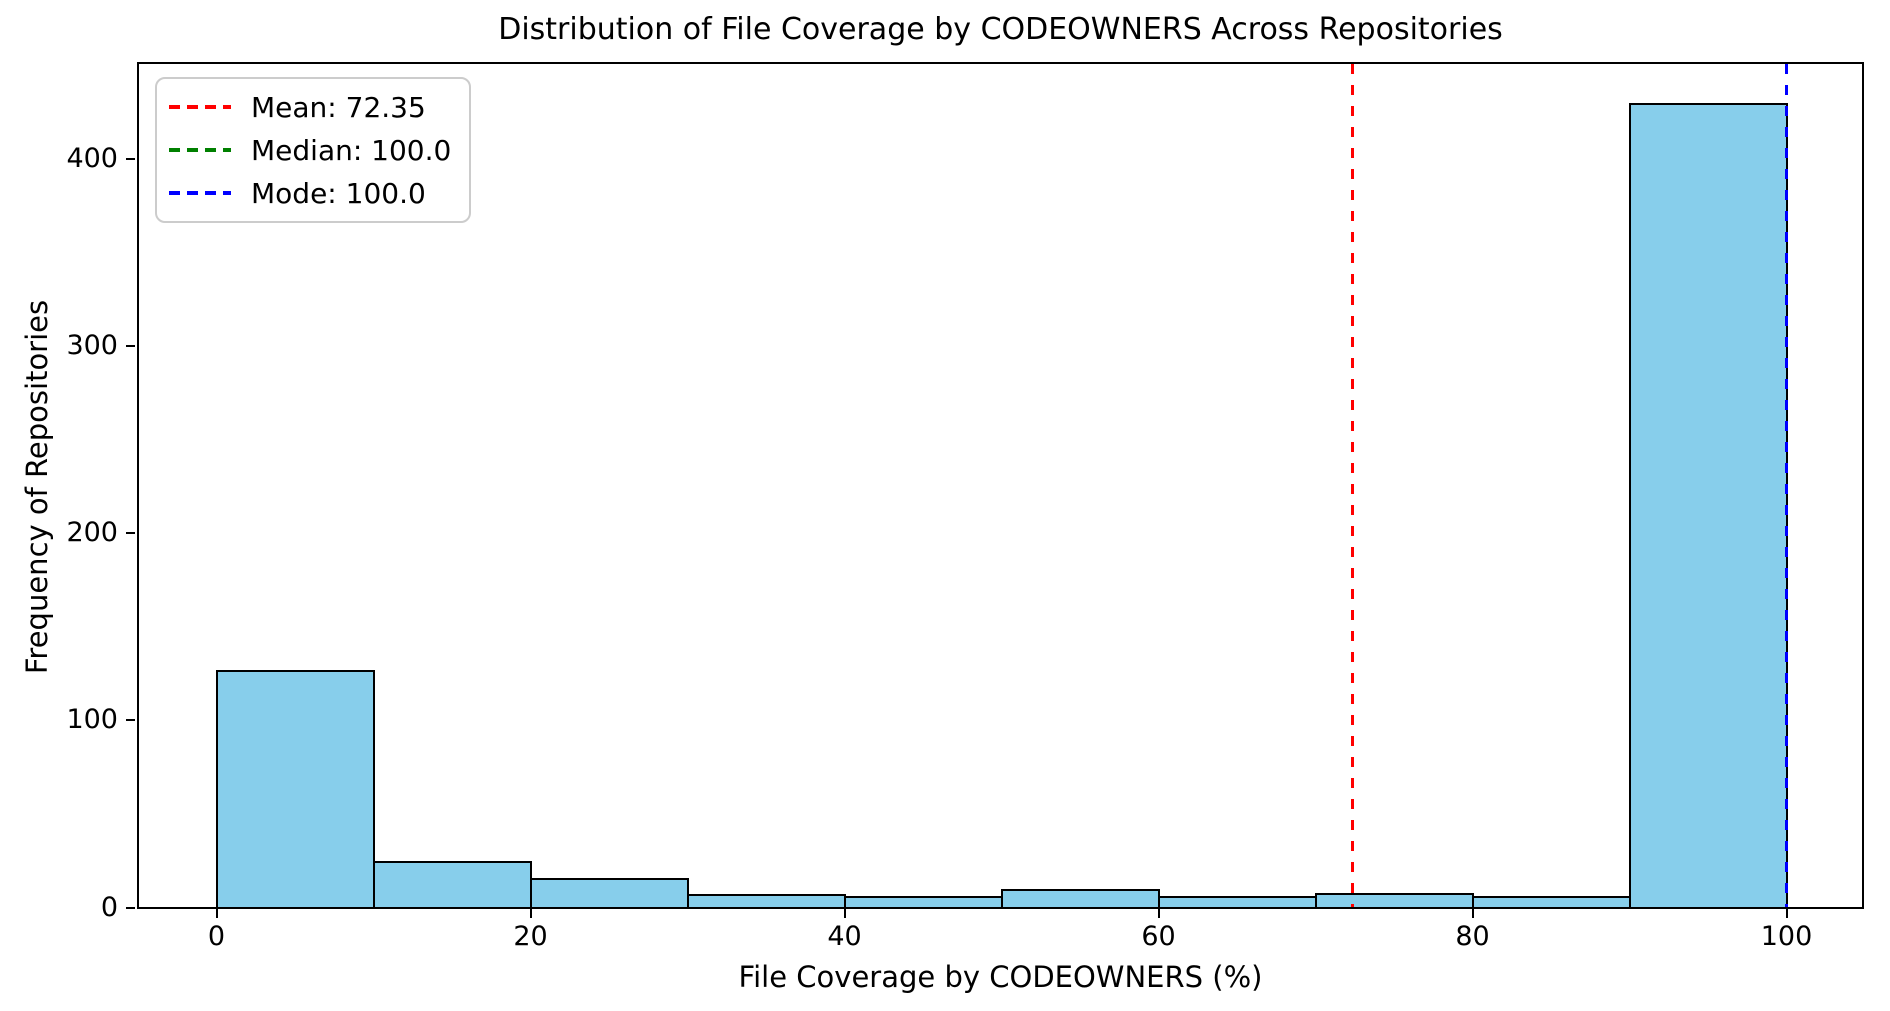  What do you see at coordinates (200, 150) in the screenshot?
I see `median-line-swatch` at bounding box center [200, 150].